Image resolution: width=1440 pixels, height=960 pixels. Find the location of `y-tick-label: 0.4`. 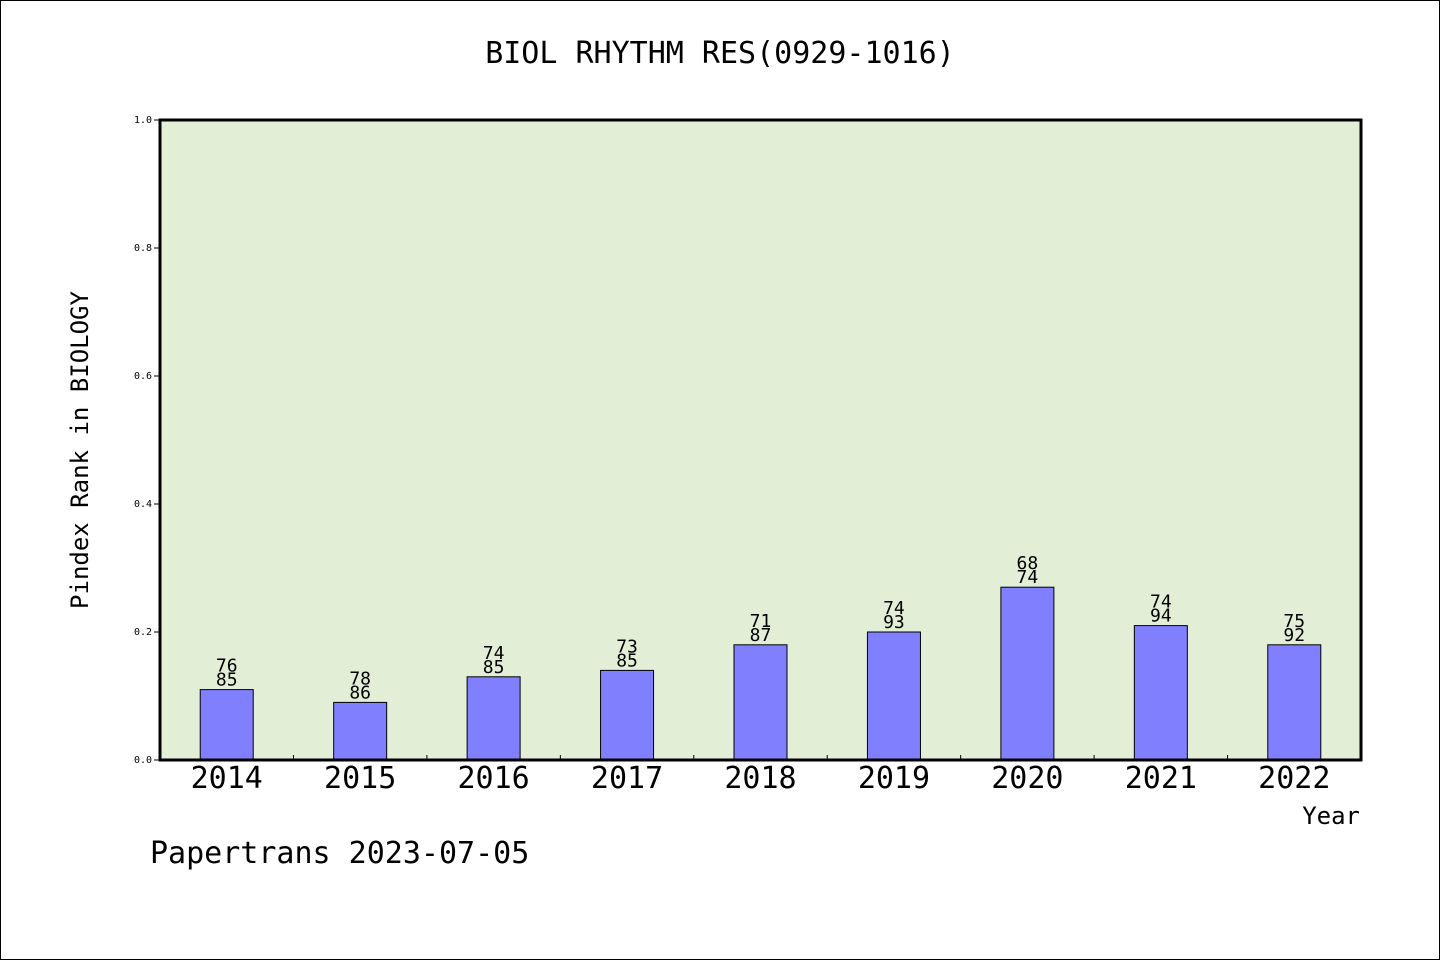

y-tick-label: 0.4 is located at coordinates (143, 504).